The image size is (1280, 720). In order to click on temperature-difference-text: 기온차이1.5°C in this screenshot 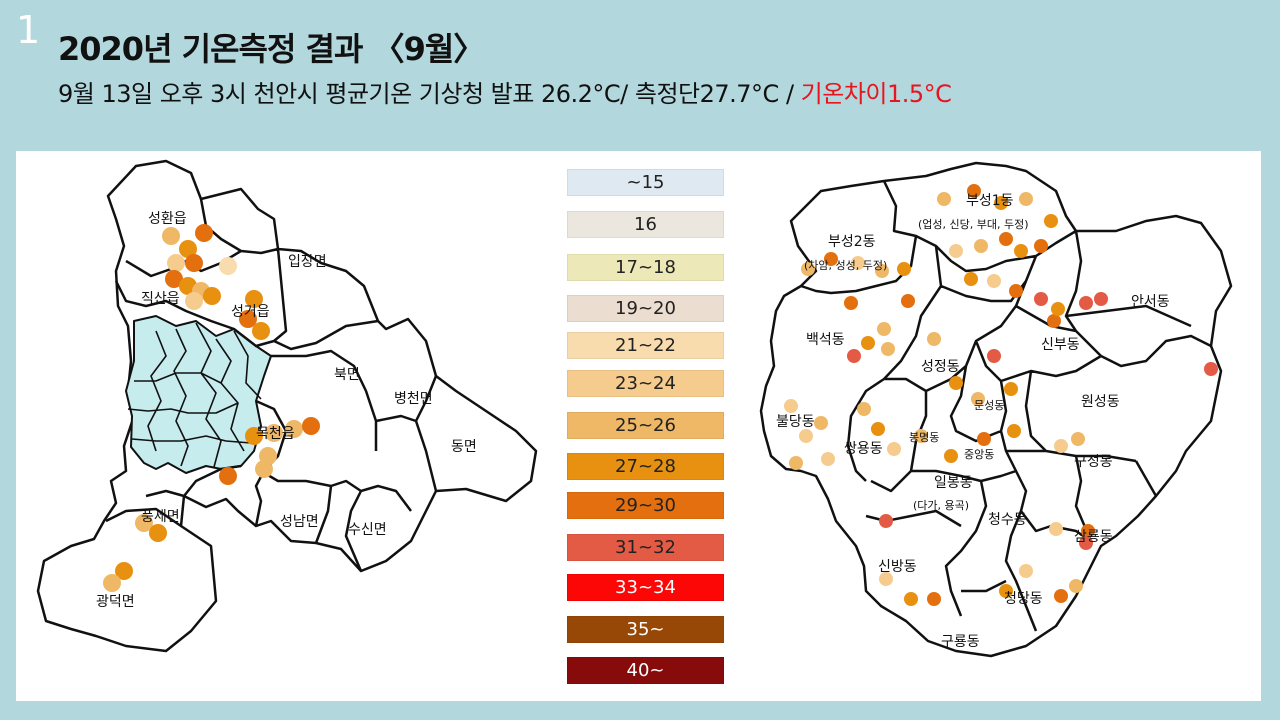, I will do `click(876, 94)`.